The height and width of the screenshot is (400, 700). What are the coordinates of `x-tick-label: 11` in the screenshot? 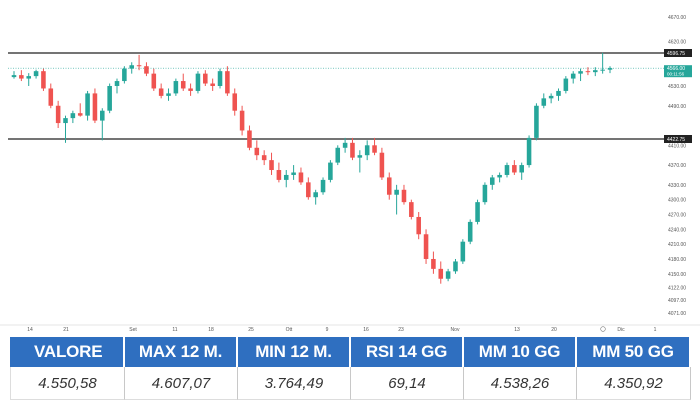 It's located at (174, 330).